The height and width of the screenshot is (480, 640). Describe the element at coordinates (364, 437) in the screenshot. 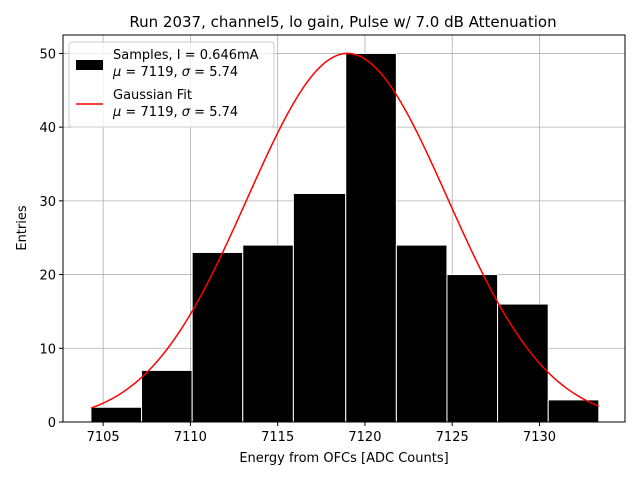

I see `x-tick-label-3: 7120` at that location.